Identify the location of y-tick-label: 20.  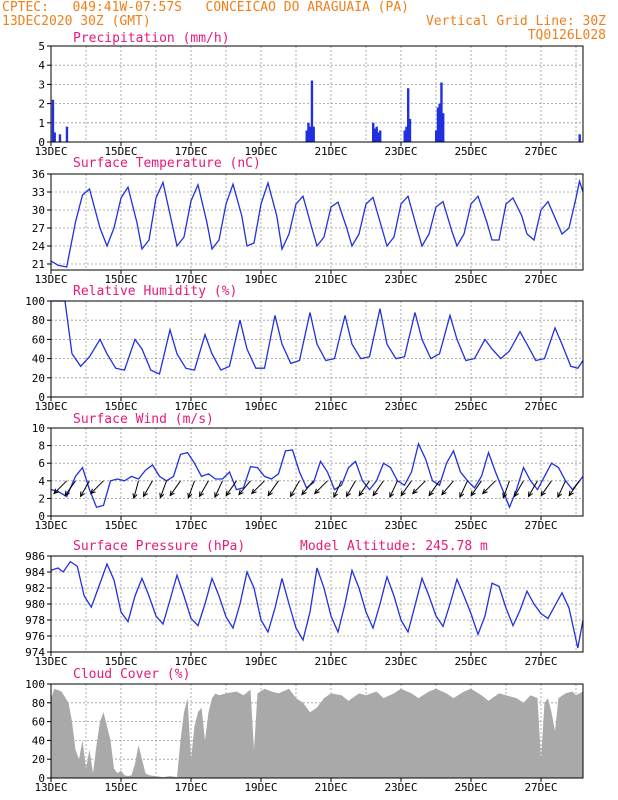
(38, 378).